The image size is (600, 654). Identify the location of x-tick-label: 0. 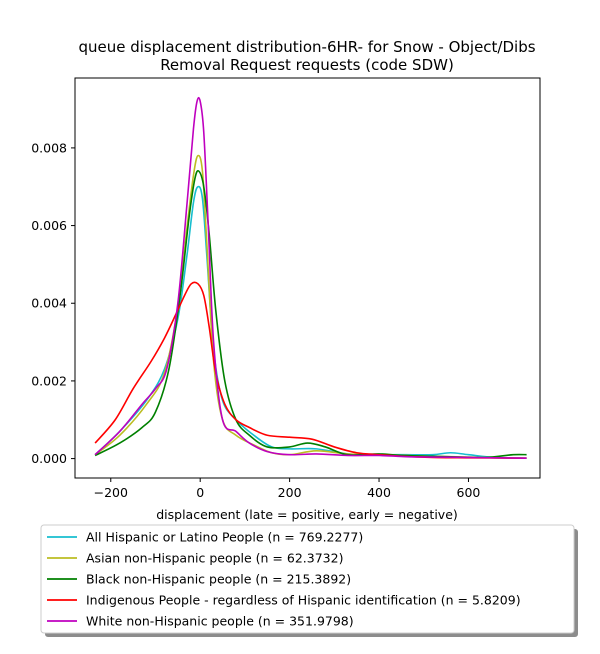
(200, 492).